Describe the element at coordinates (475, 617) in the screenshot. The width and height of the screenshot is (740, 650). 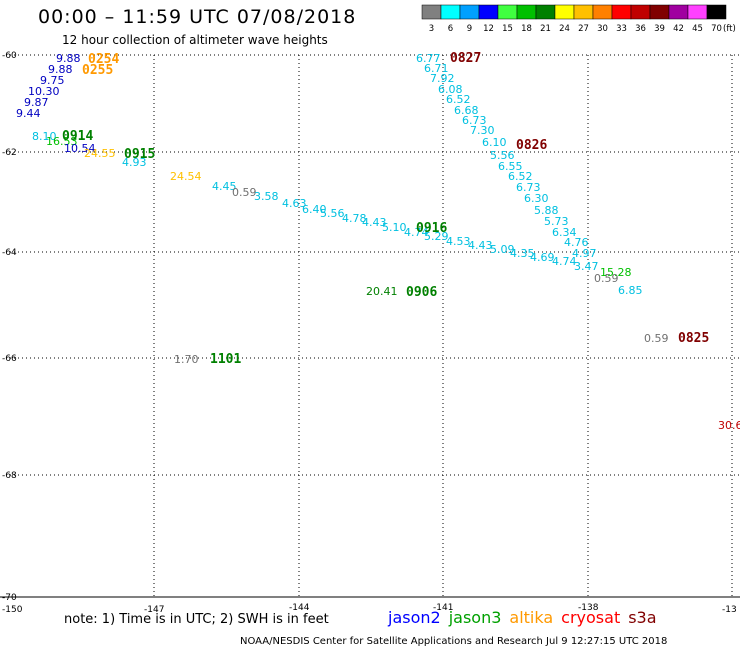
I see `legend-jason3: jason3` at that location.